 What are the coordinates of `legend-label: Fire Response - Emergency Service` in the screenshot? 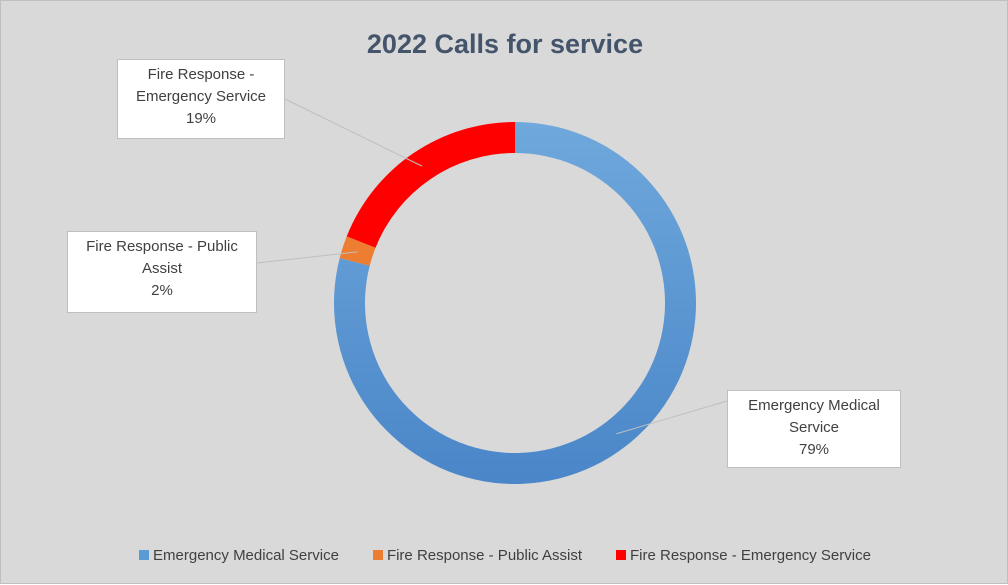 It's located at (750, 555).